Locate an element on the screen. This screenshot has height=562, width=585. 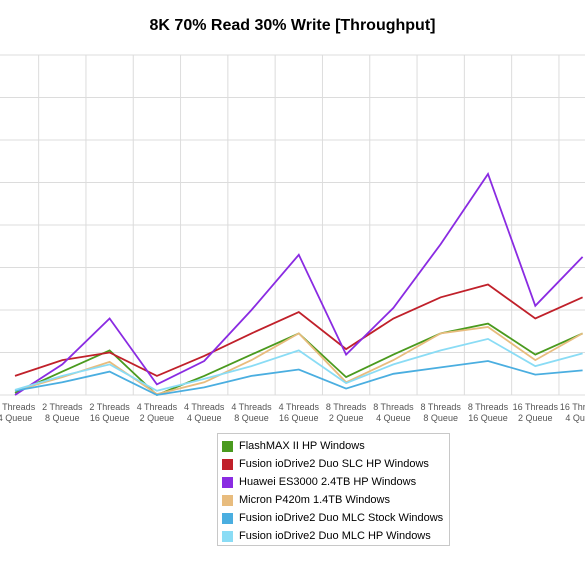
legend-label: Fusion ioDrive2 Duo MLC HP Windows is located at coordinates (335, 536).